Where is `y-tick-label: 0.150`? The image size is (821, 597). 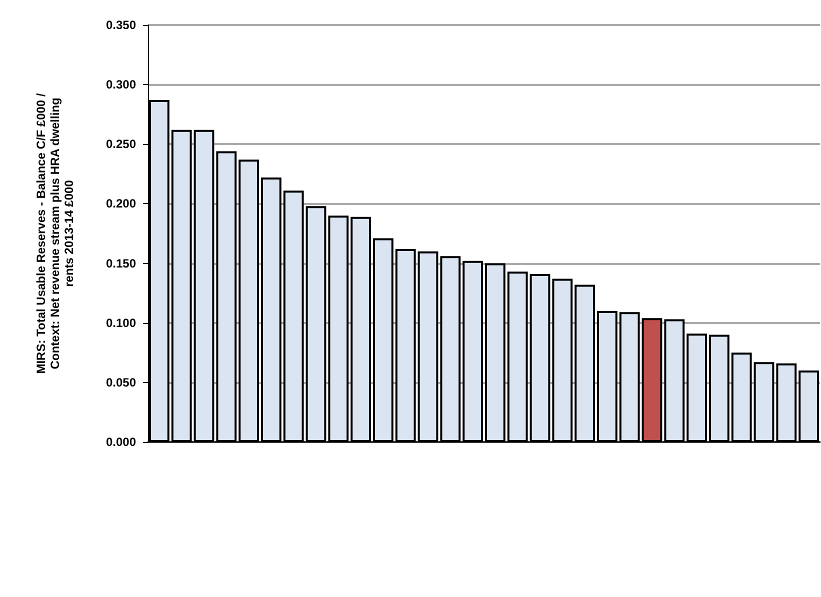
y-tick-label: 0.150 is located at coordinates (121, 263).